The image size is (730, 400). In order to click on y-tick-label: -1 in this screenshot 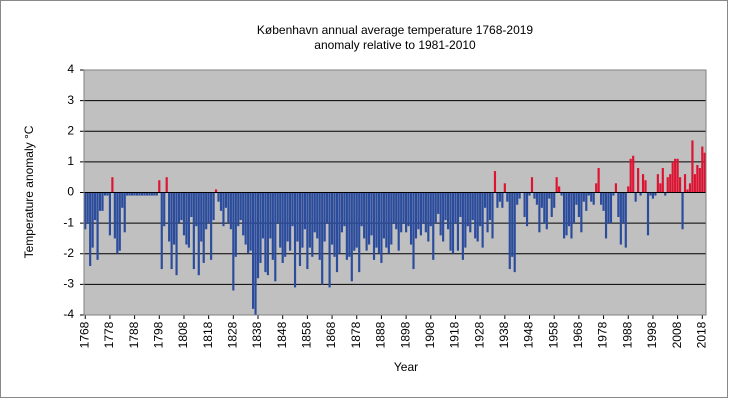, I will do `click(68, 222)`.